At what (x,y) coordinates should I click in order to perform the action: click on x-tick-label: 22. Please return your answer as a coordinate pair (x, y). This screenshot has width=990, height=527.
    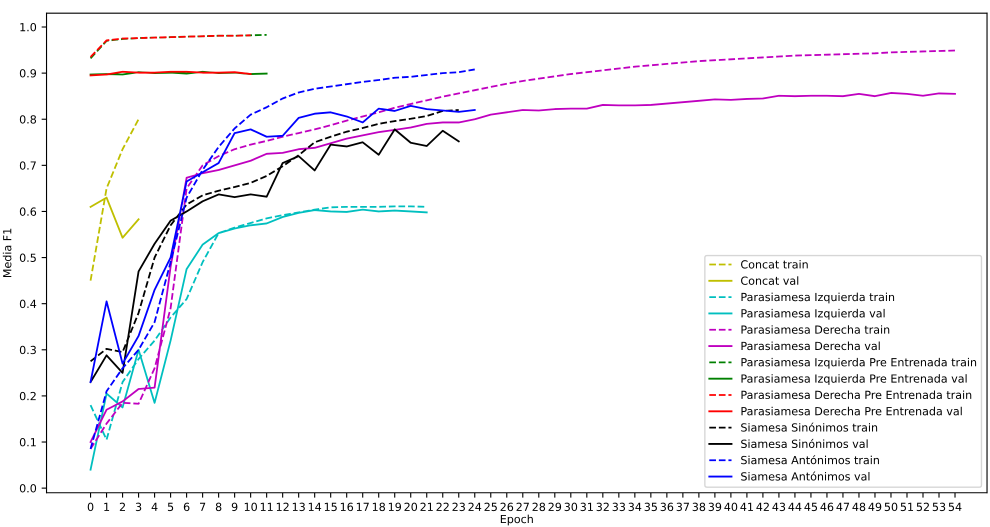
    Looking at the image, I should click on (442, 506).